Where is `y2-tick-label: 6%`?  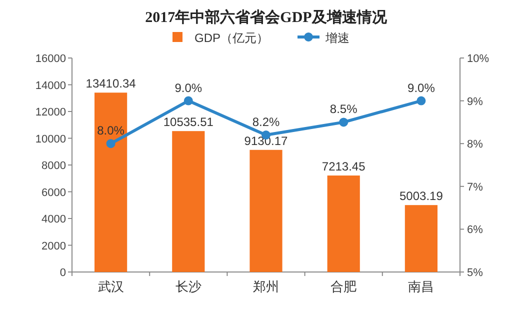 y2-tick-label: 6% is located at coordinates (475, 230).